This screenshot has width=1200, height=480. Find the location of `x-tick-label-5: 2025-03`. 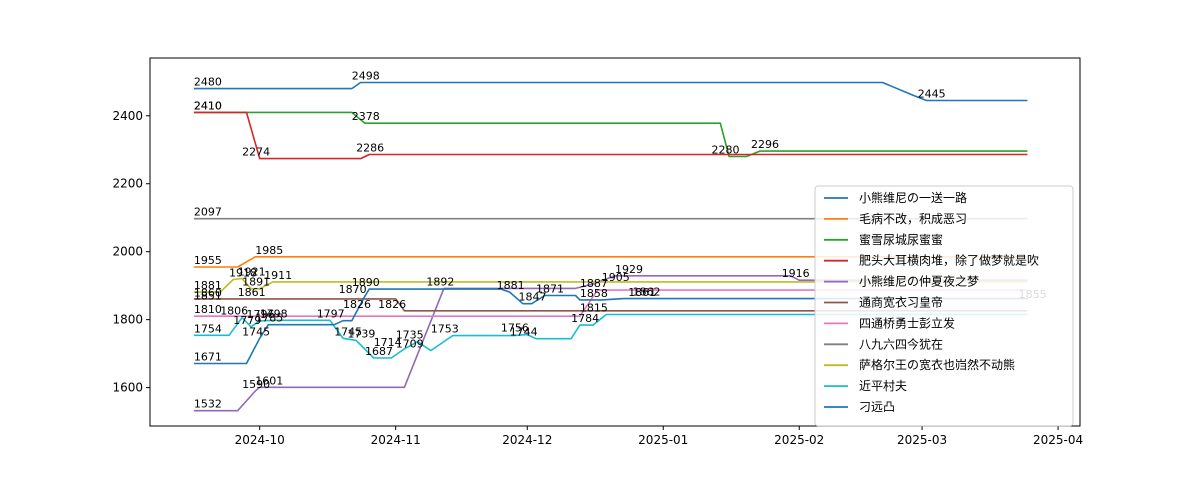

x-tick-label-5: 2025-03 is located at coordinates (922, 440).